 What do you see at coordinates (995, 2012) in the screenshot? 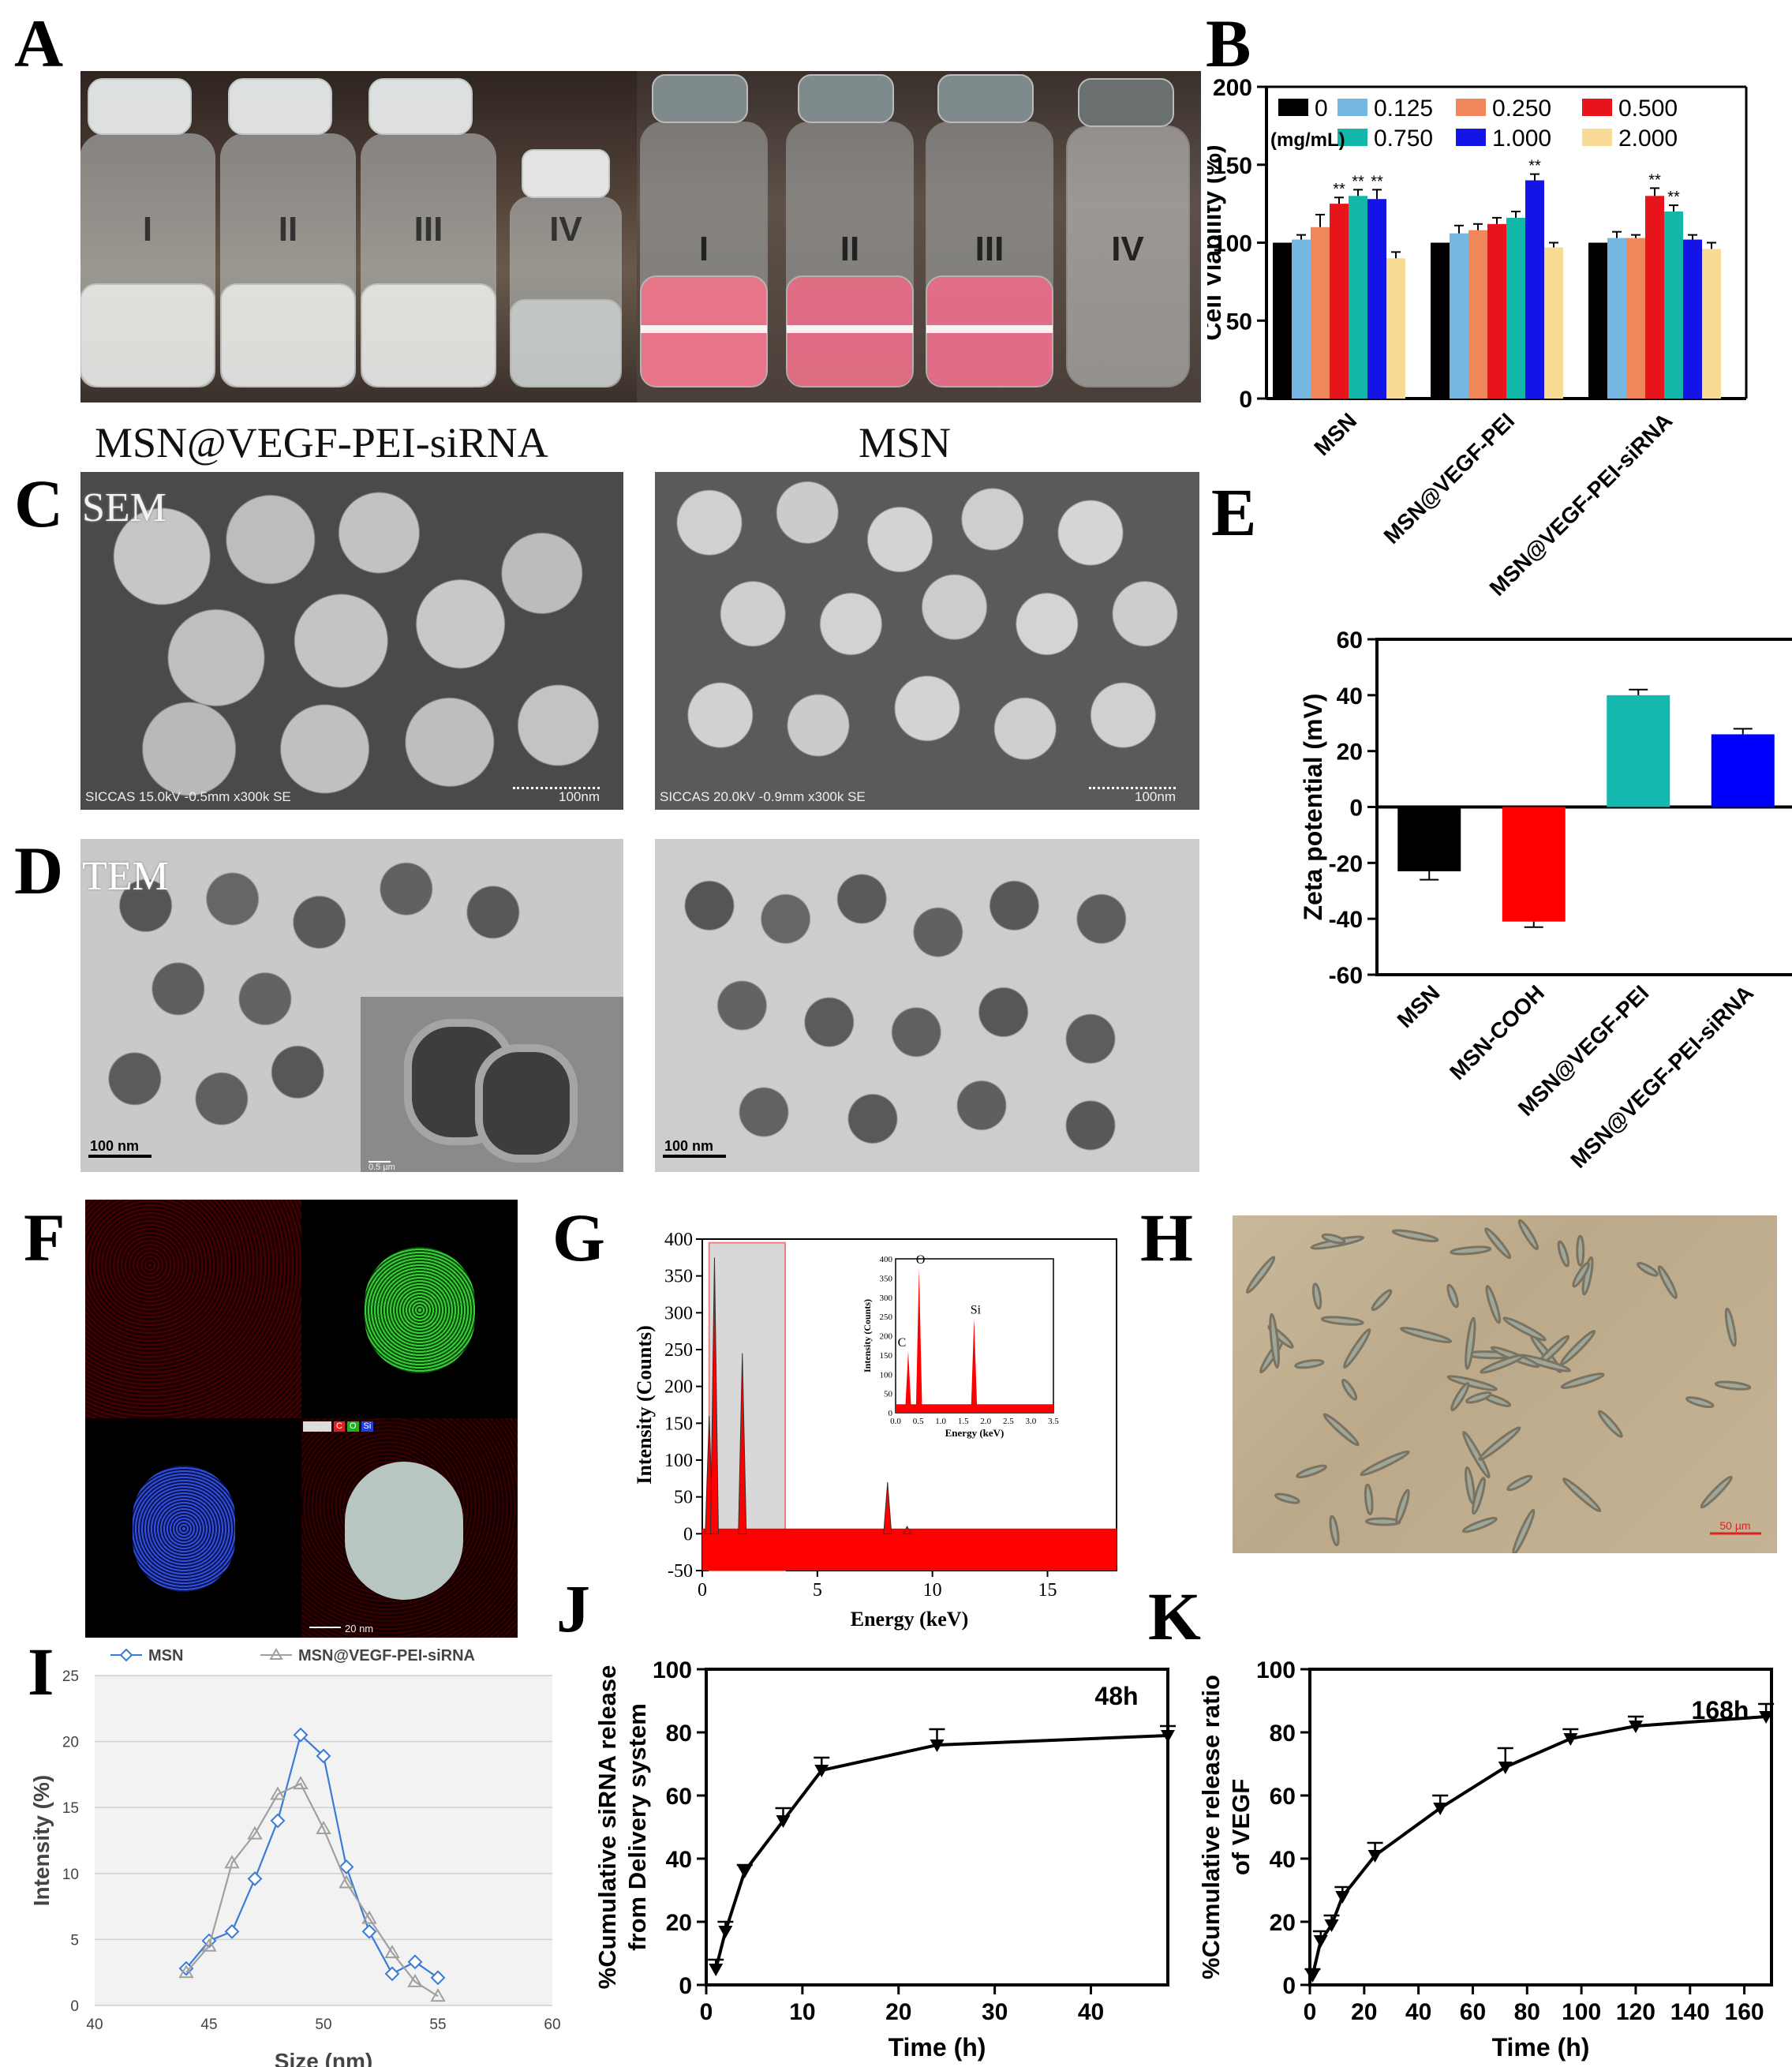
I see `j-x-tick-label: 30` at bounding box center [995, 2012].